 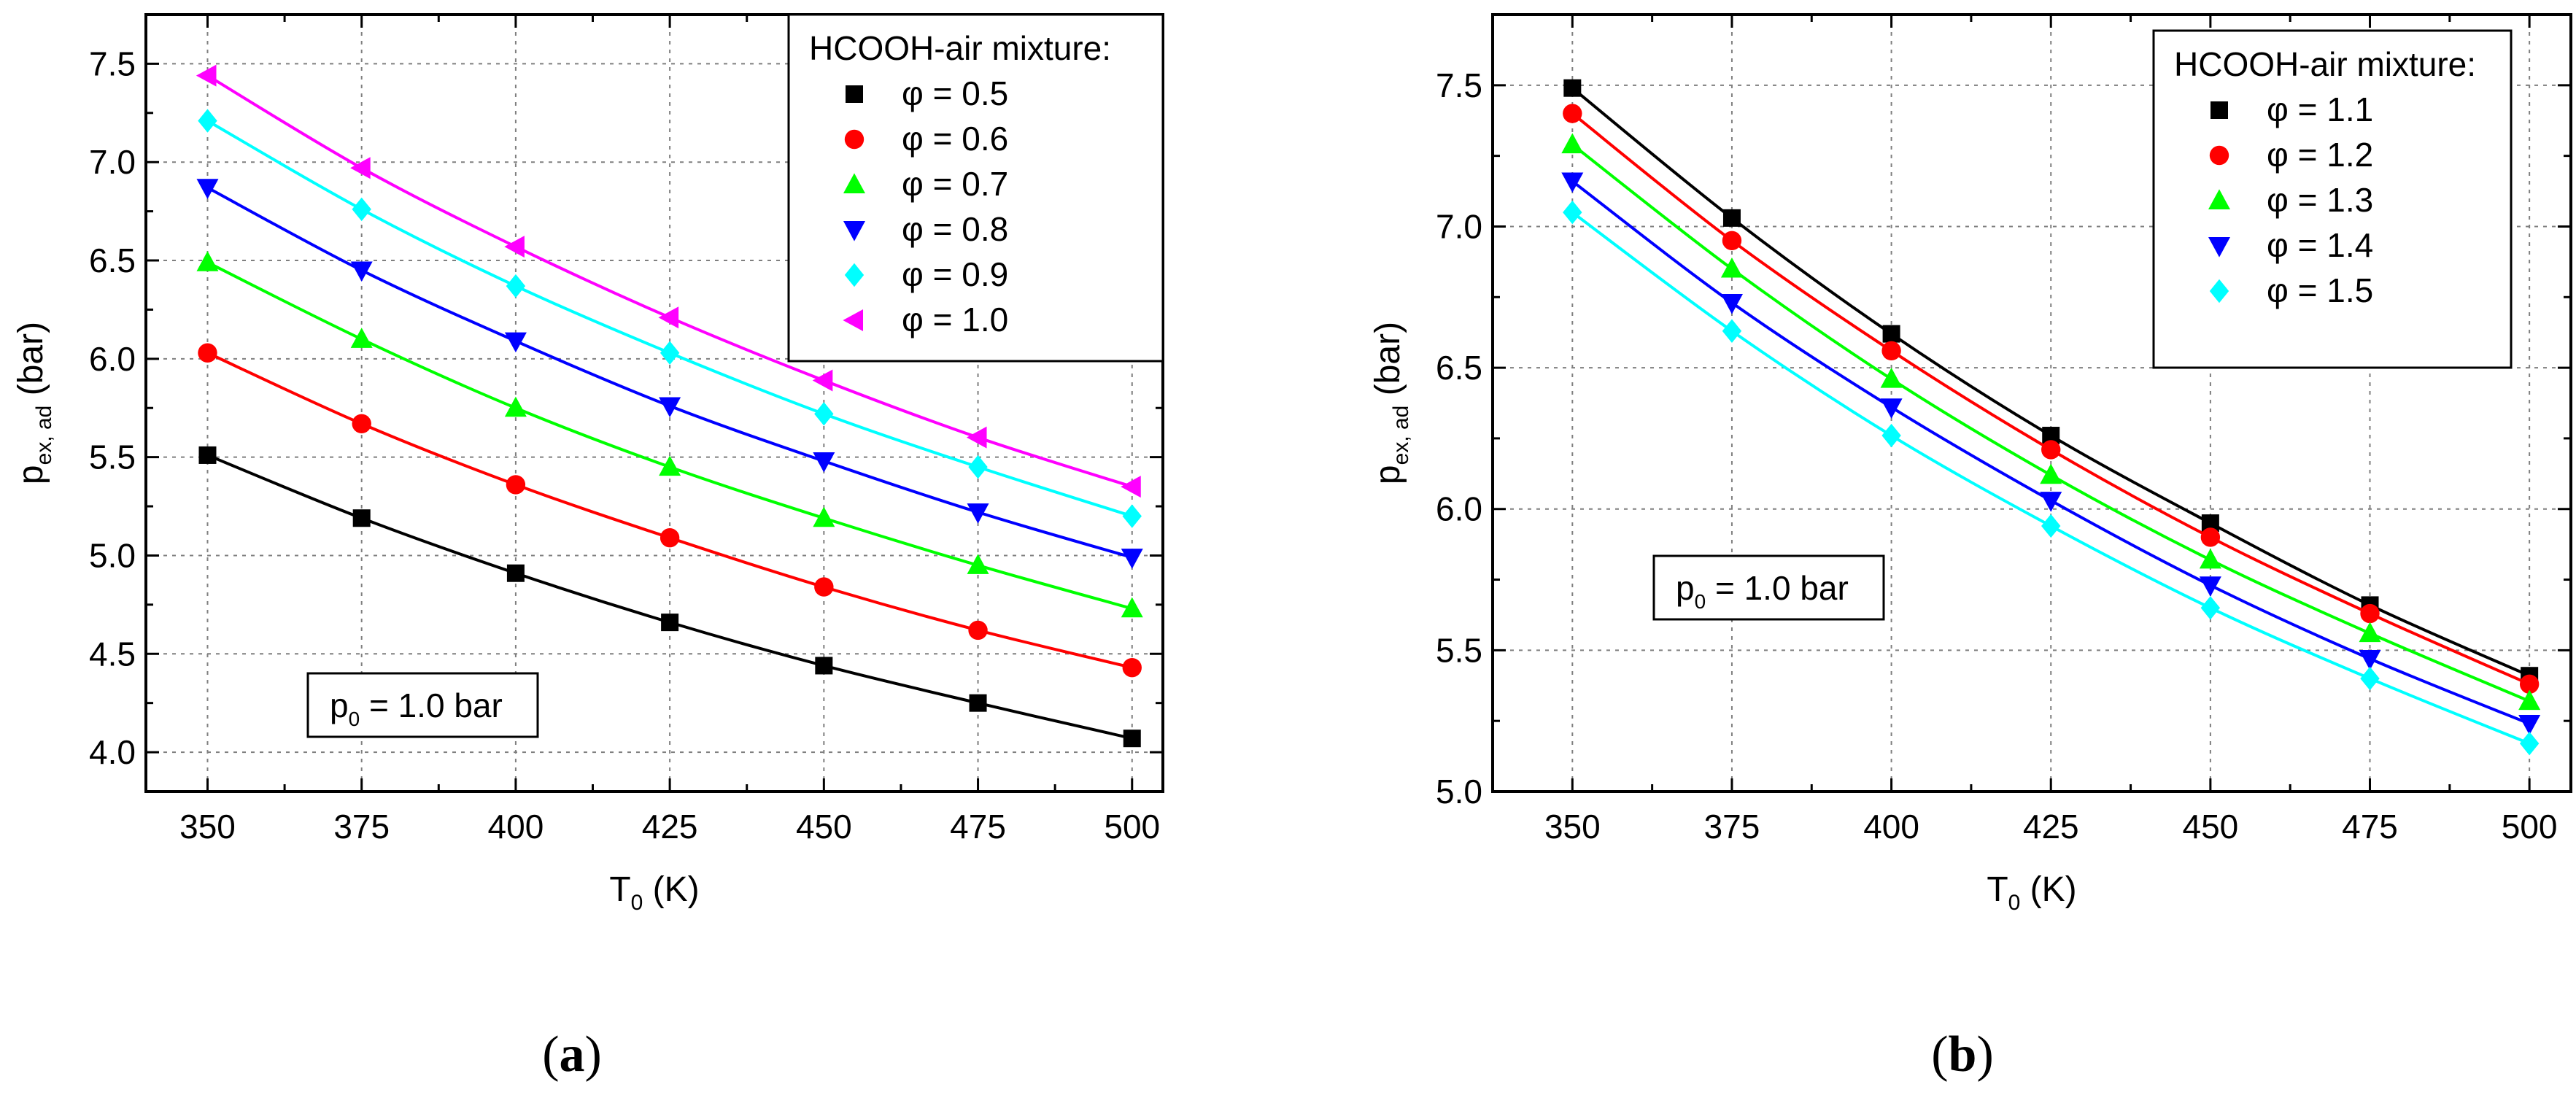 I want to click on legend-entry-4: φ = 1.5, so click(x=2320, y=290).